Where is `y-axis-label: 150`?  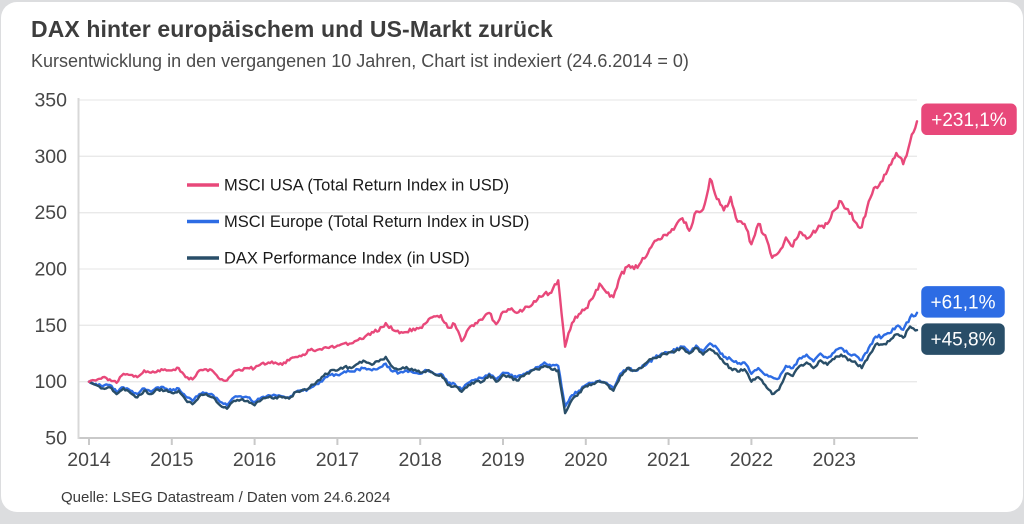
y-axis-label: 150 is located at coordinates (50, 326).